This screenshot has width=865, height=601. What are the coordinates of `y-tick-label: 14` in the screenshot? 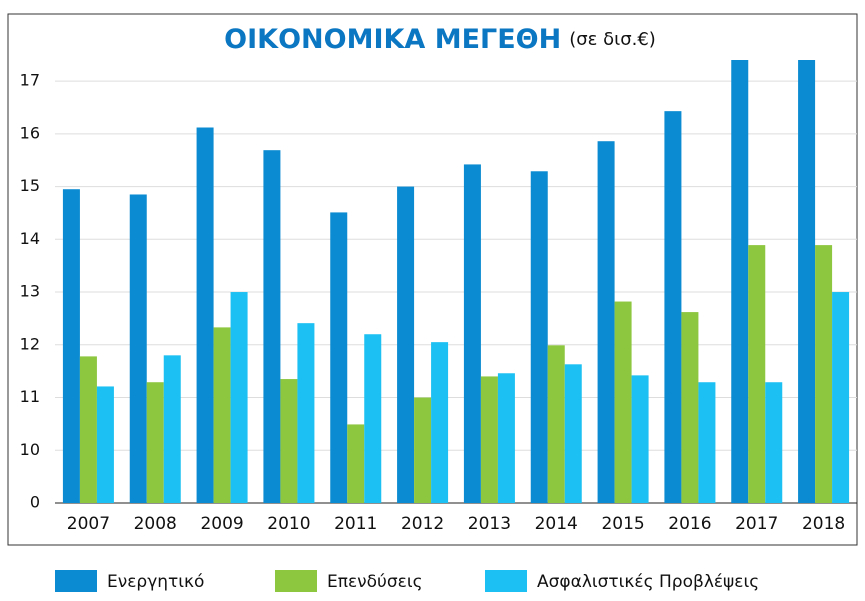 It's located at (30, 238).